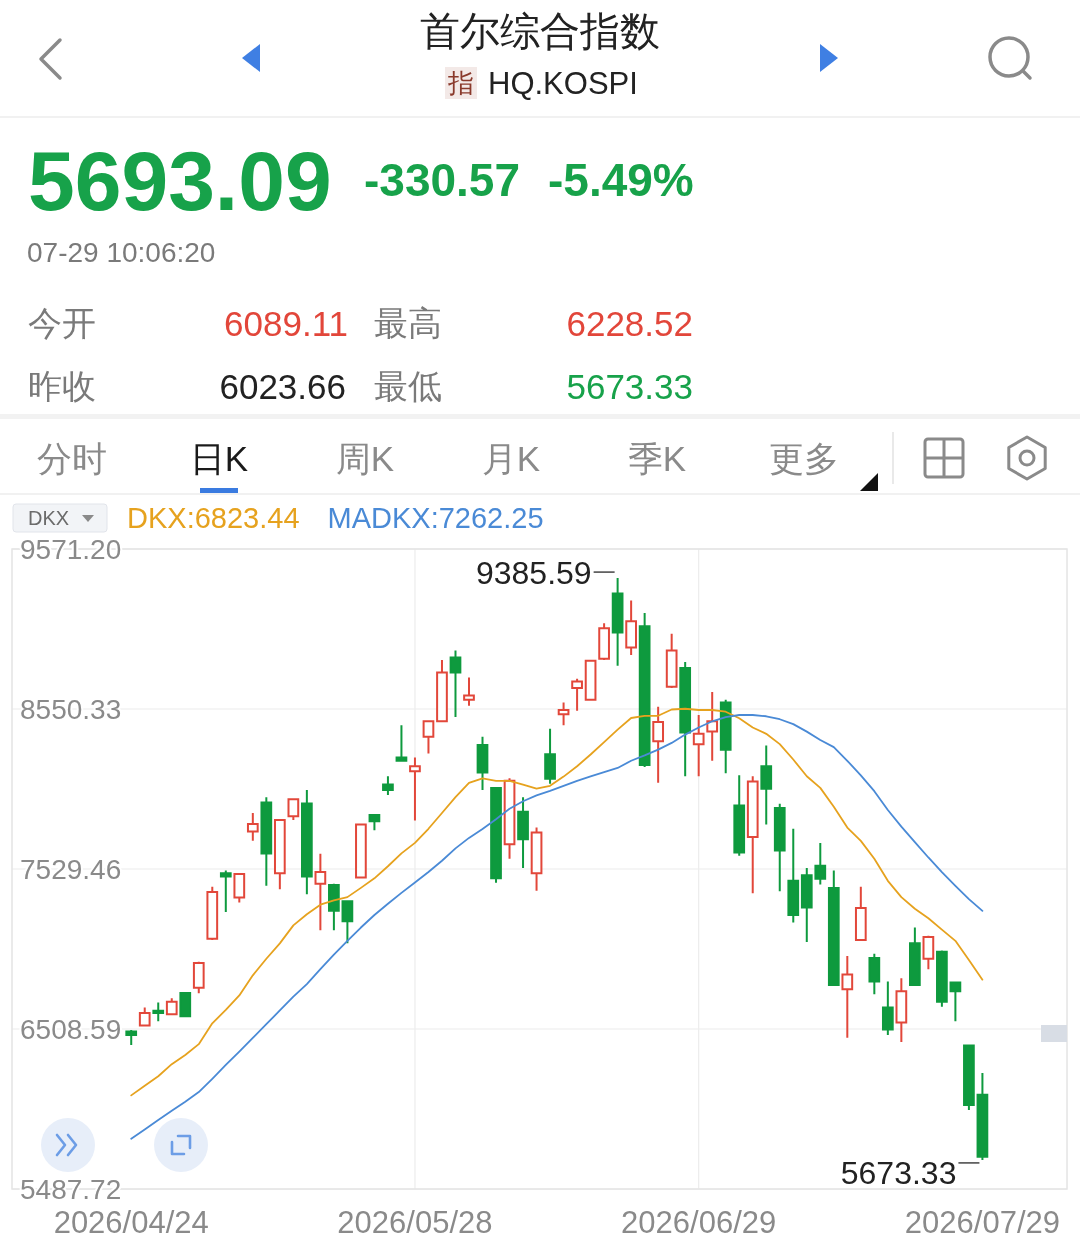  I want to click on annotation: 5673.33, so click(898, 1172).